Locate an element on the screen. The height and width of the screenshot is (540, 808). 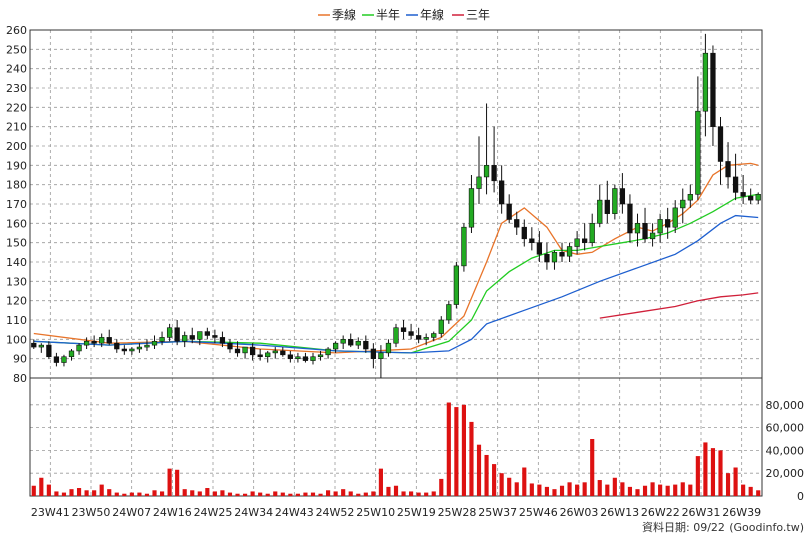
price-tick-label: 160 is located at coordinates (16, 223).